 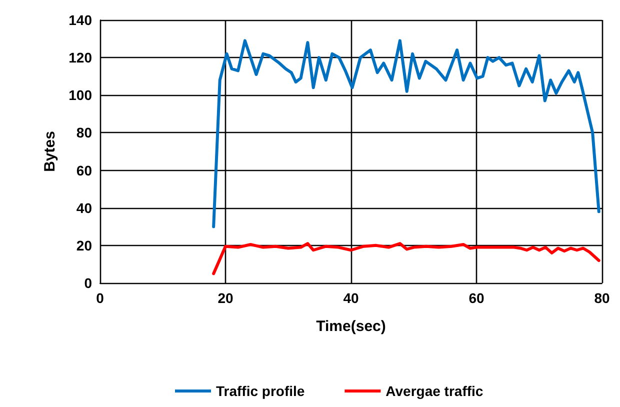 I want to click on y-tick-label: 80, so click(x=84, y=132).